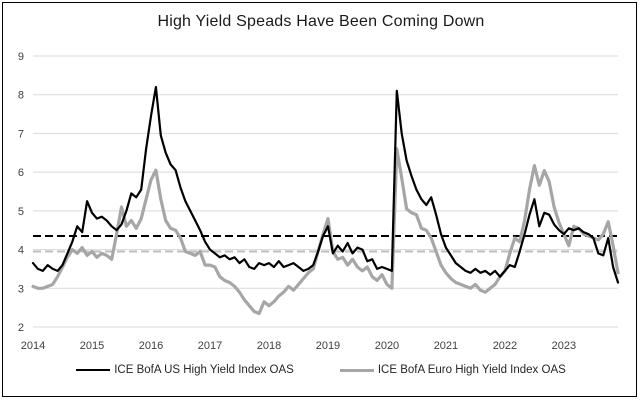 The width and height of the screenshot is (642, 403). What do you see at coordinates (356, 370) in the screenshot?
I see `euro-line-swatch-icon` at bounding box center [356, 370].